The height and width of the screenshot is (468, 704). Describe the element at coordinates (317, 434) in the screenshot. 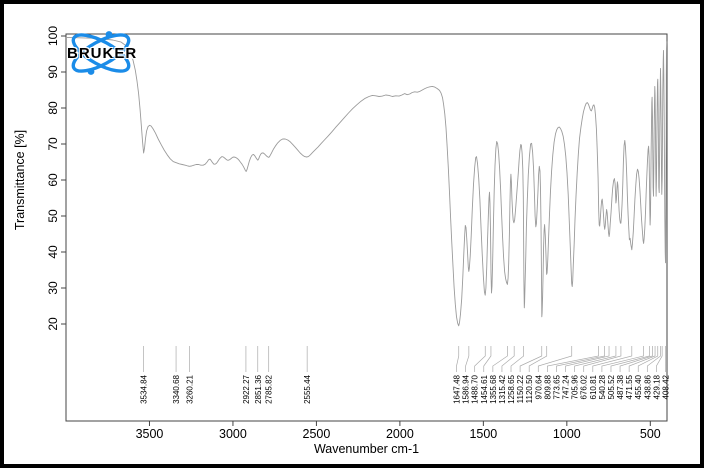

I see `x-tick-label: 2500` at that location.